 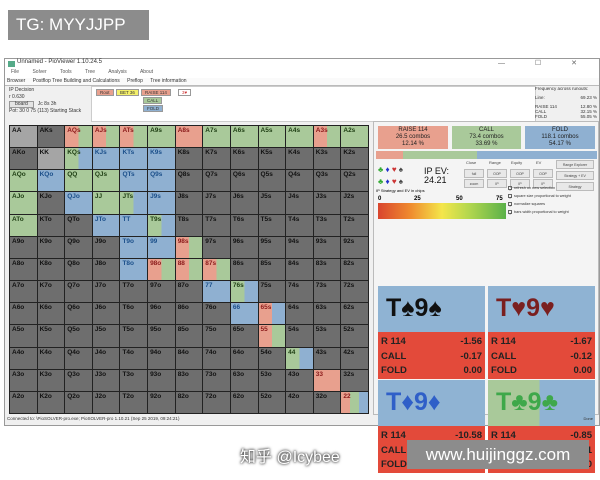 What do you see at coordinates (76, 81) in the screenshot?
I see `tab-postflop: Postflop Tree Building and Calculations` at bounding box center [76, 81].